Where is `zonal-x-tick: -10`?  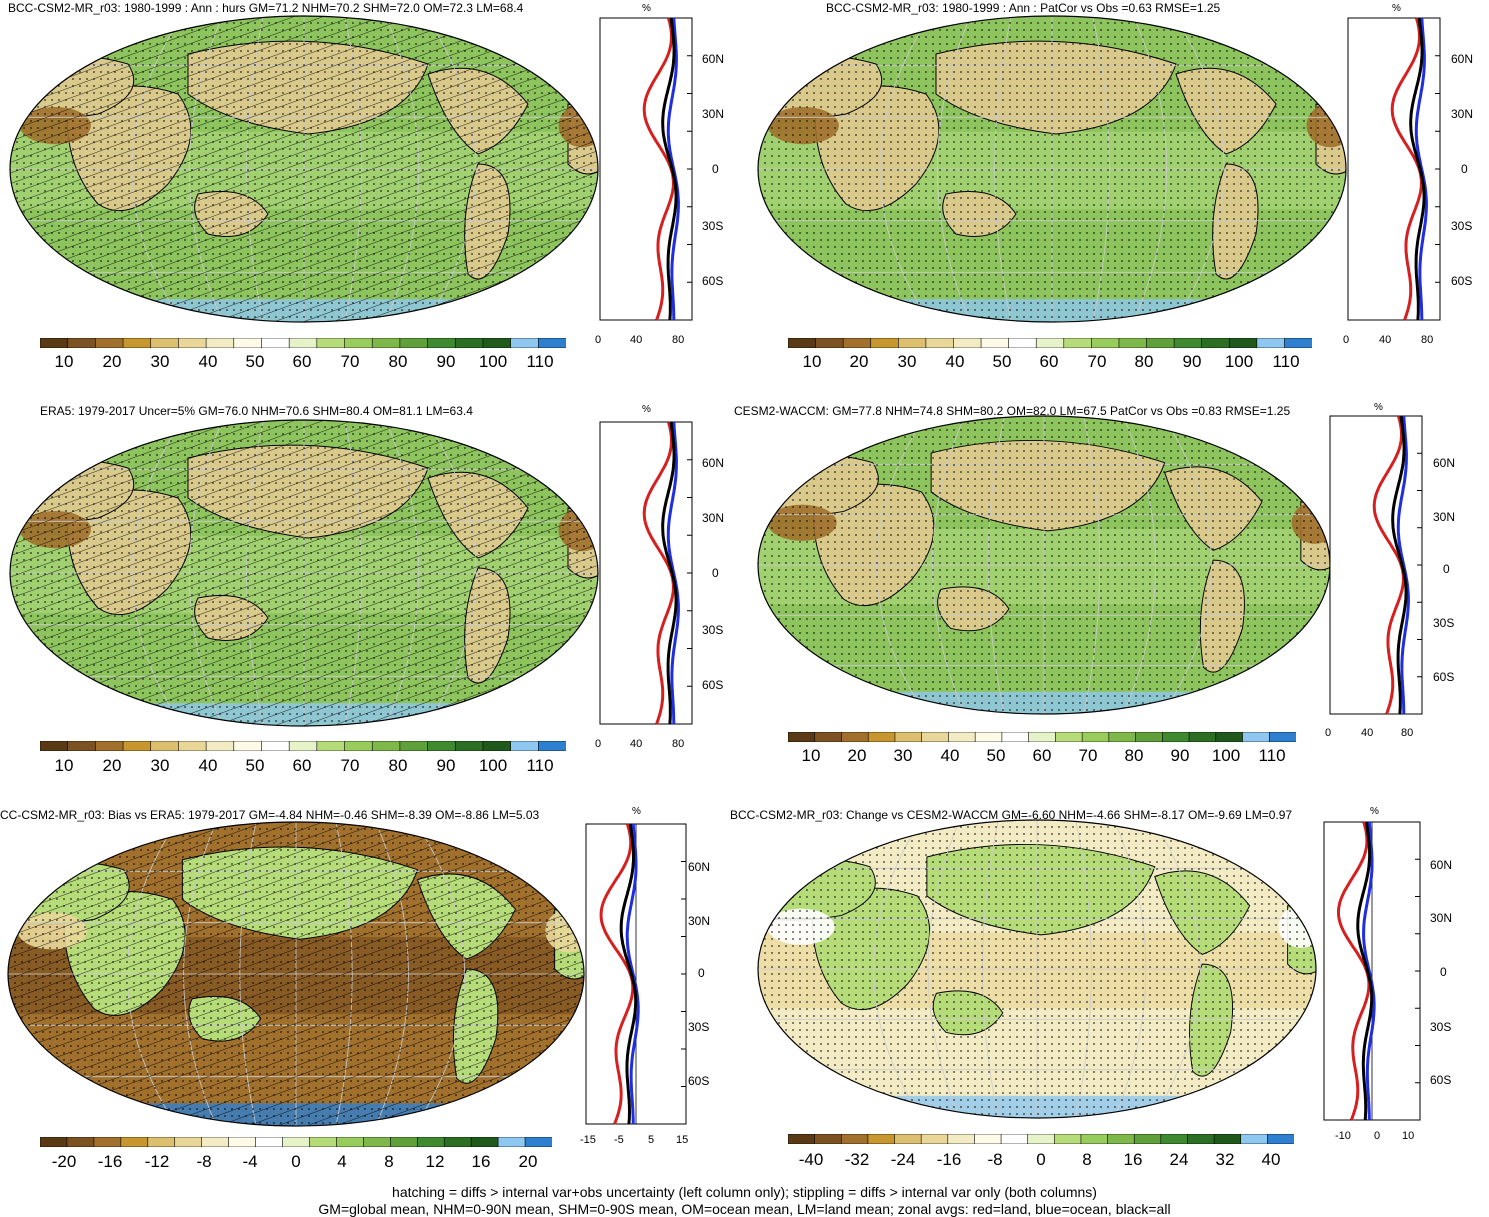
zonal-x-tick: -10 is located at coordinates (1343, 1136).